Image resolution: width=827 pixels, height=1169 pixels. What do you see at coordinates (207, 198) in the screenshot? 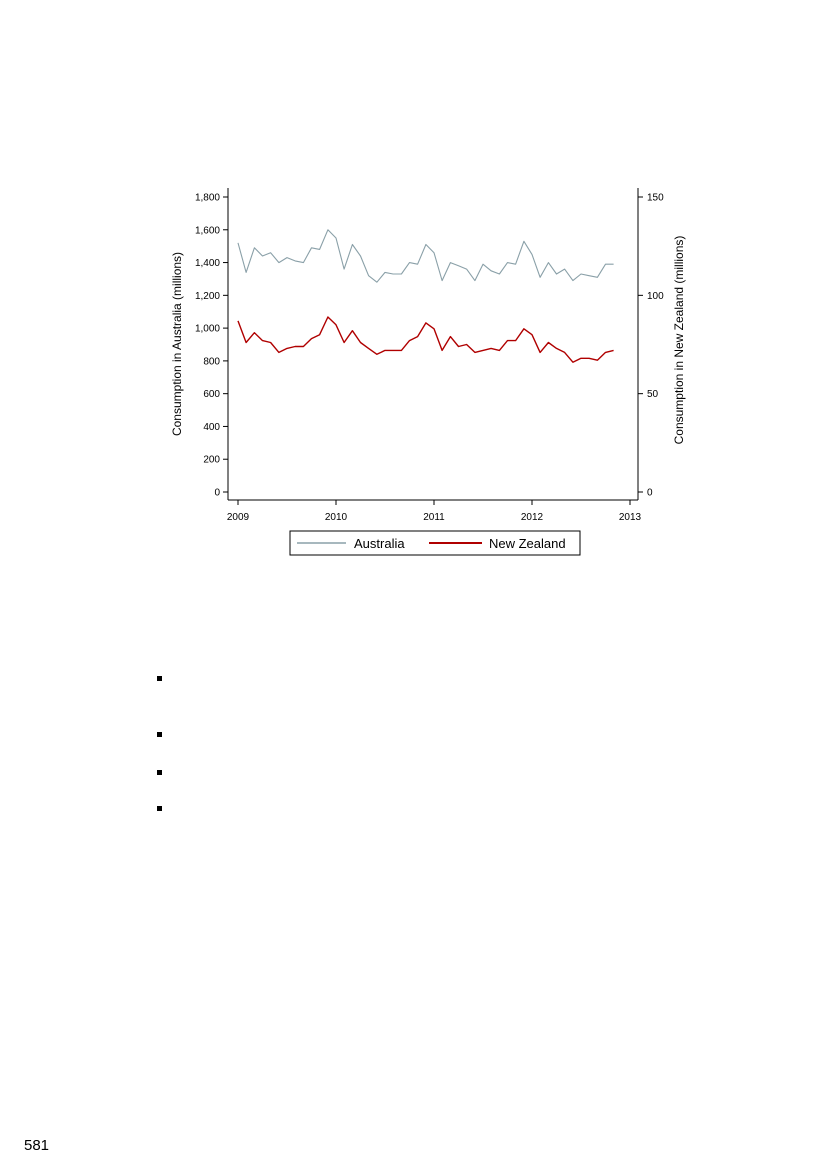
I see `y-left-tick-label: 1,800` at bounding box center [207, 198].